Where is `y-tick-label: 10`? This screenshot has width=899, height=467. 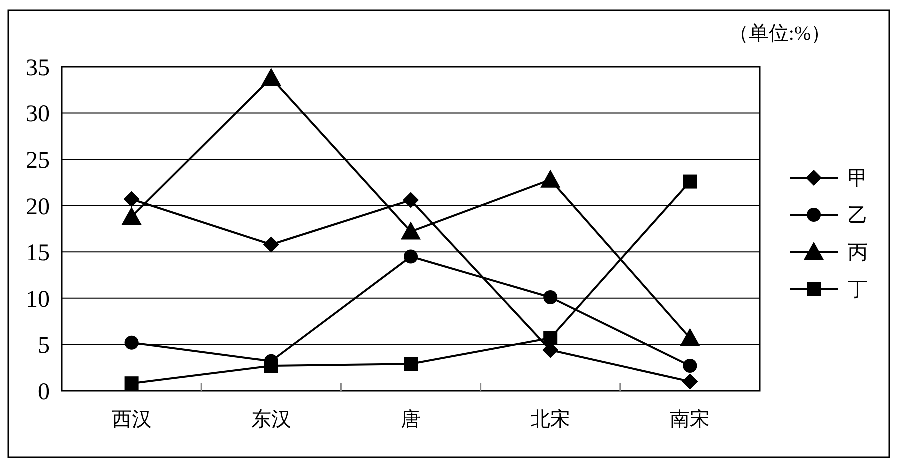 y-tick-label: 10 is located at coordinates (38, 299).